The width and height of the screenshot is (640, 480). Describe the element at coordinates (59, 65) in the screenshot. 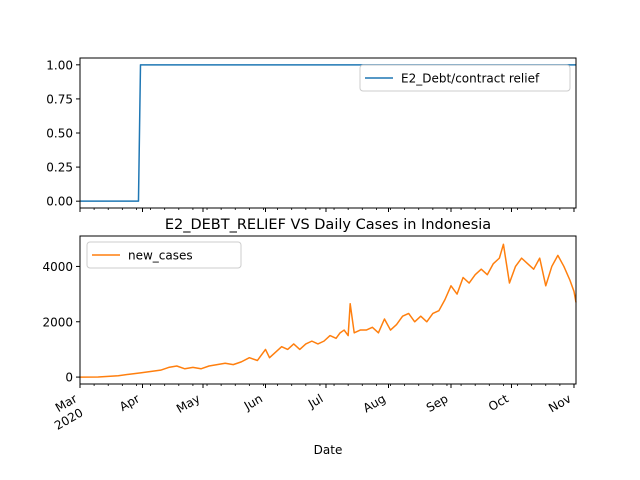

I see `top-y-tick-label: 1.00` at that location.